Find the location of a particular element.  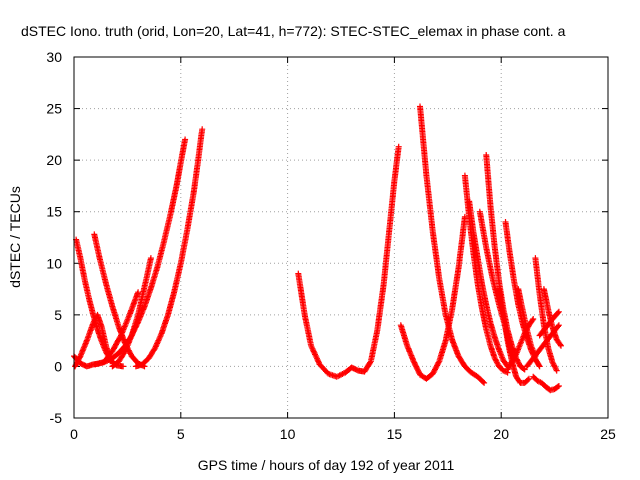

x-tick-label: 0 is located at coordinates (74, 434).